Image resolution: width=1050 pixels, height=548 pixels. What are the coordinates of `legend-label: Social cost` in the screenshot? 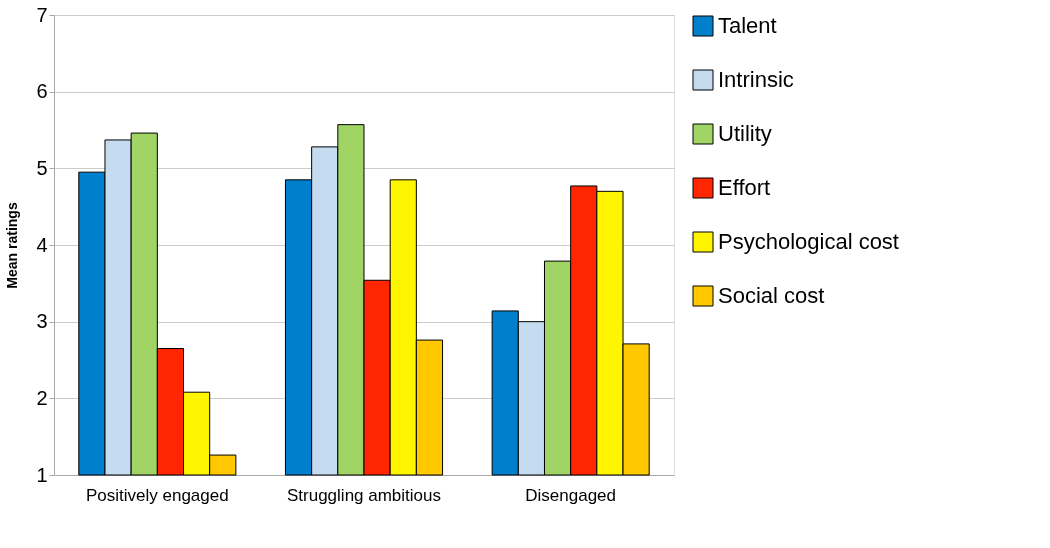 It's located at (771, 295).